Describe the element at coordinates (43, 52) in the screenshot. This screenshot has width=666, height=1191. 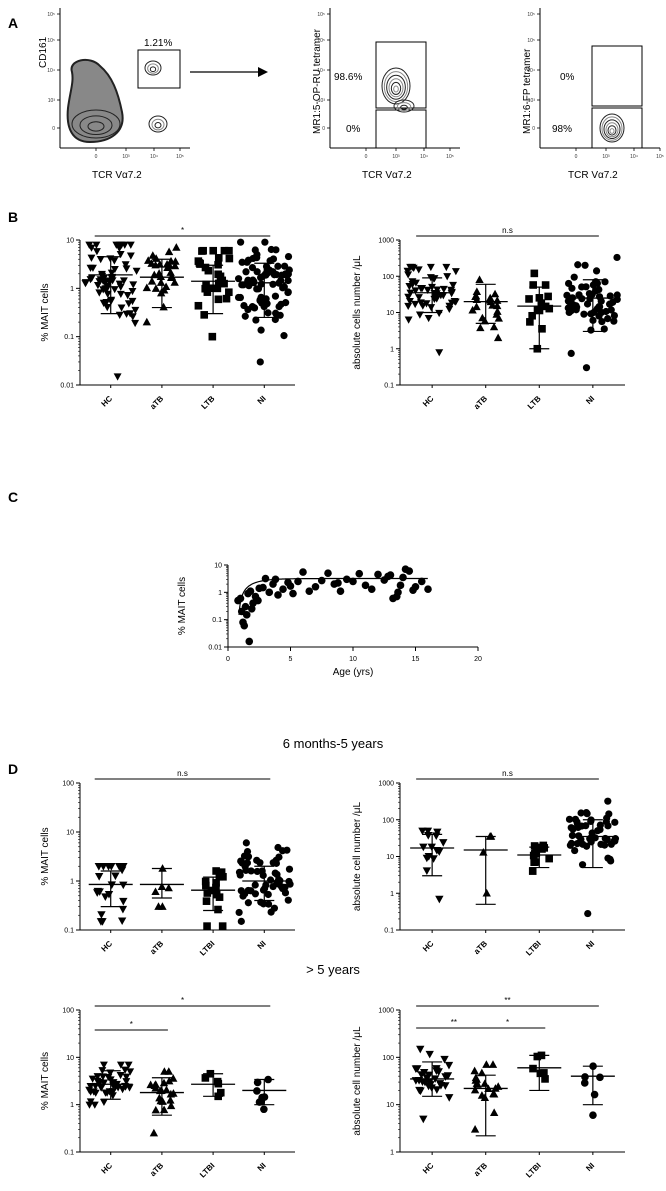
I see `flow1-ylabel: CD161` at that location.